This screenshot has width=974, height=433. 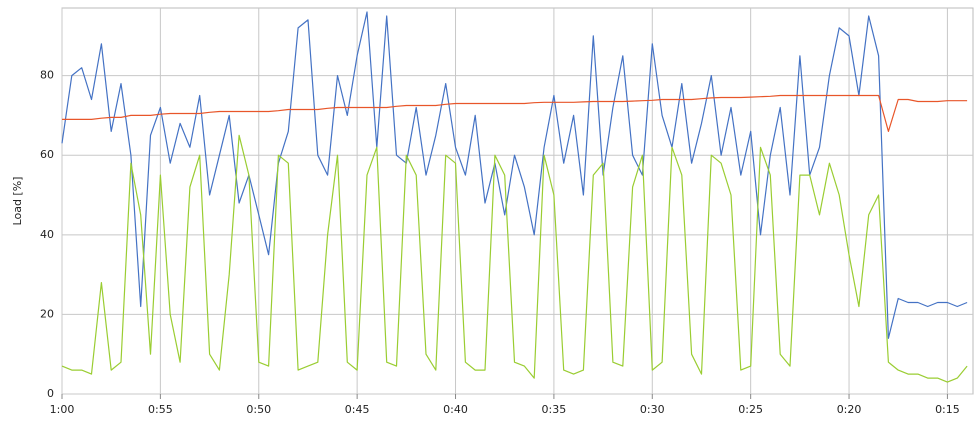 What do you see at coordinates (554, 409) in the screenshot?
I see `x-tick-label: 0:35` at bounding box center [554, 409].